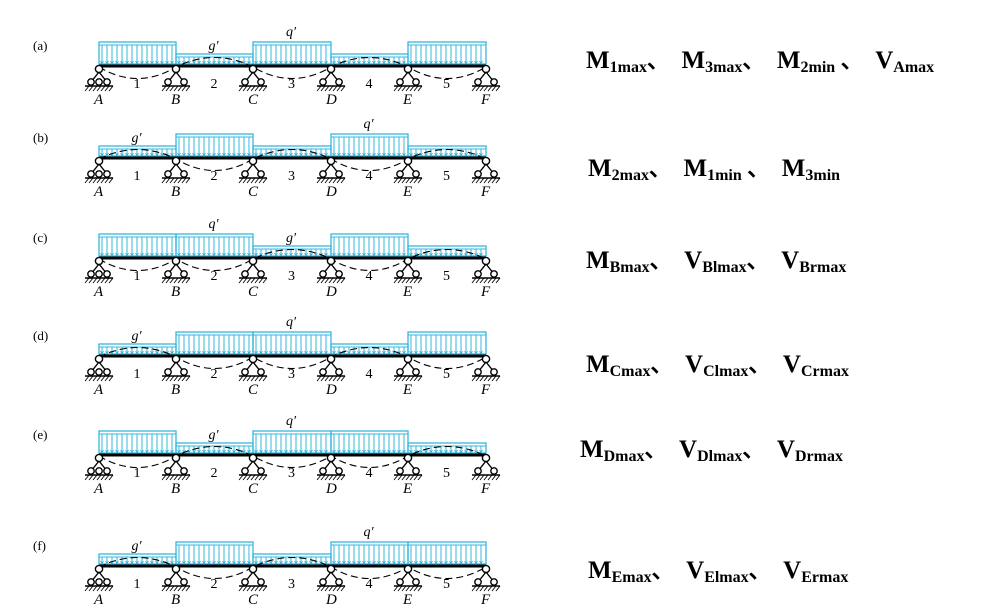 The height and width of the screenshot is (611, 1004). I want to click on load-case-formula: MCmax、 VClmax、 VCrmax, so click(717, 365).